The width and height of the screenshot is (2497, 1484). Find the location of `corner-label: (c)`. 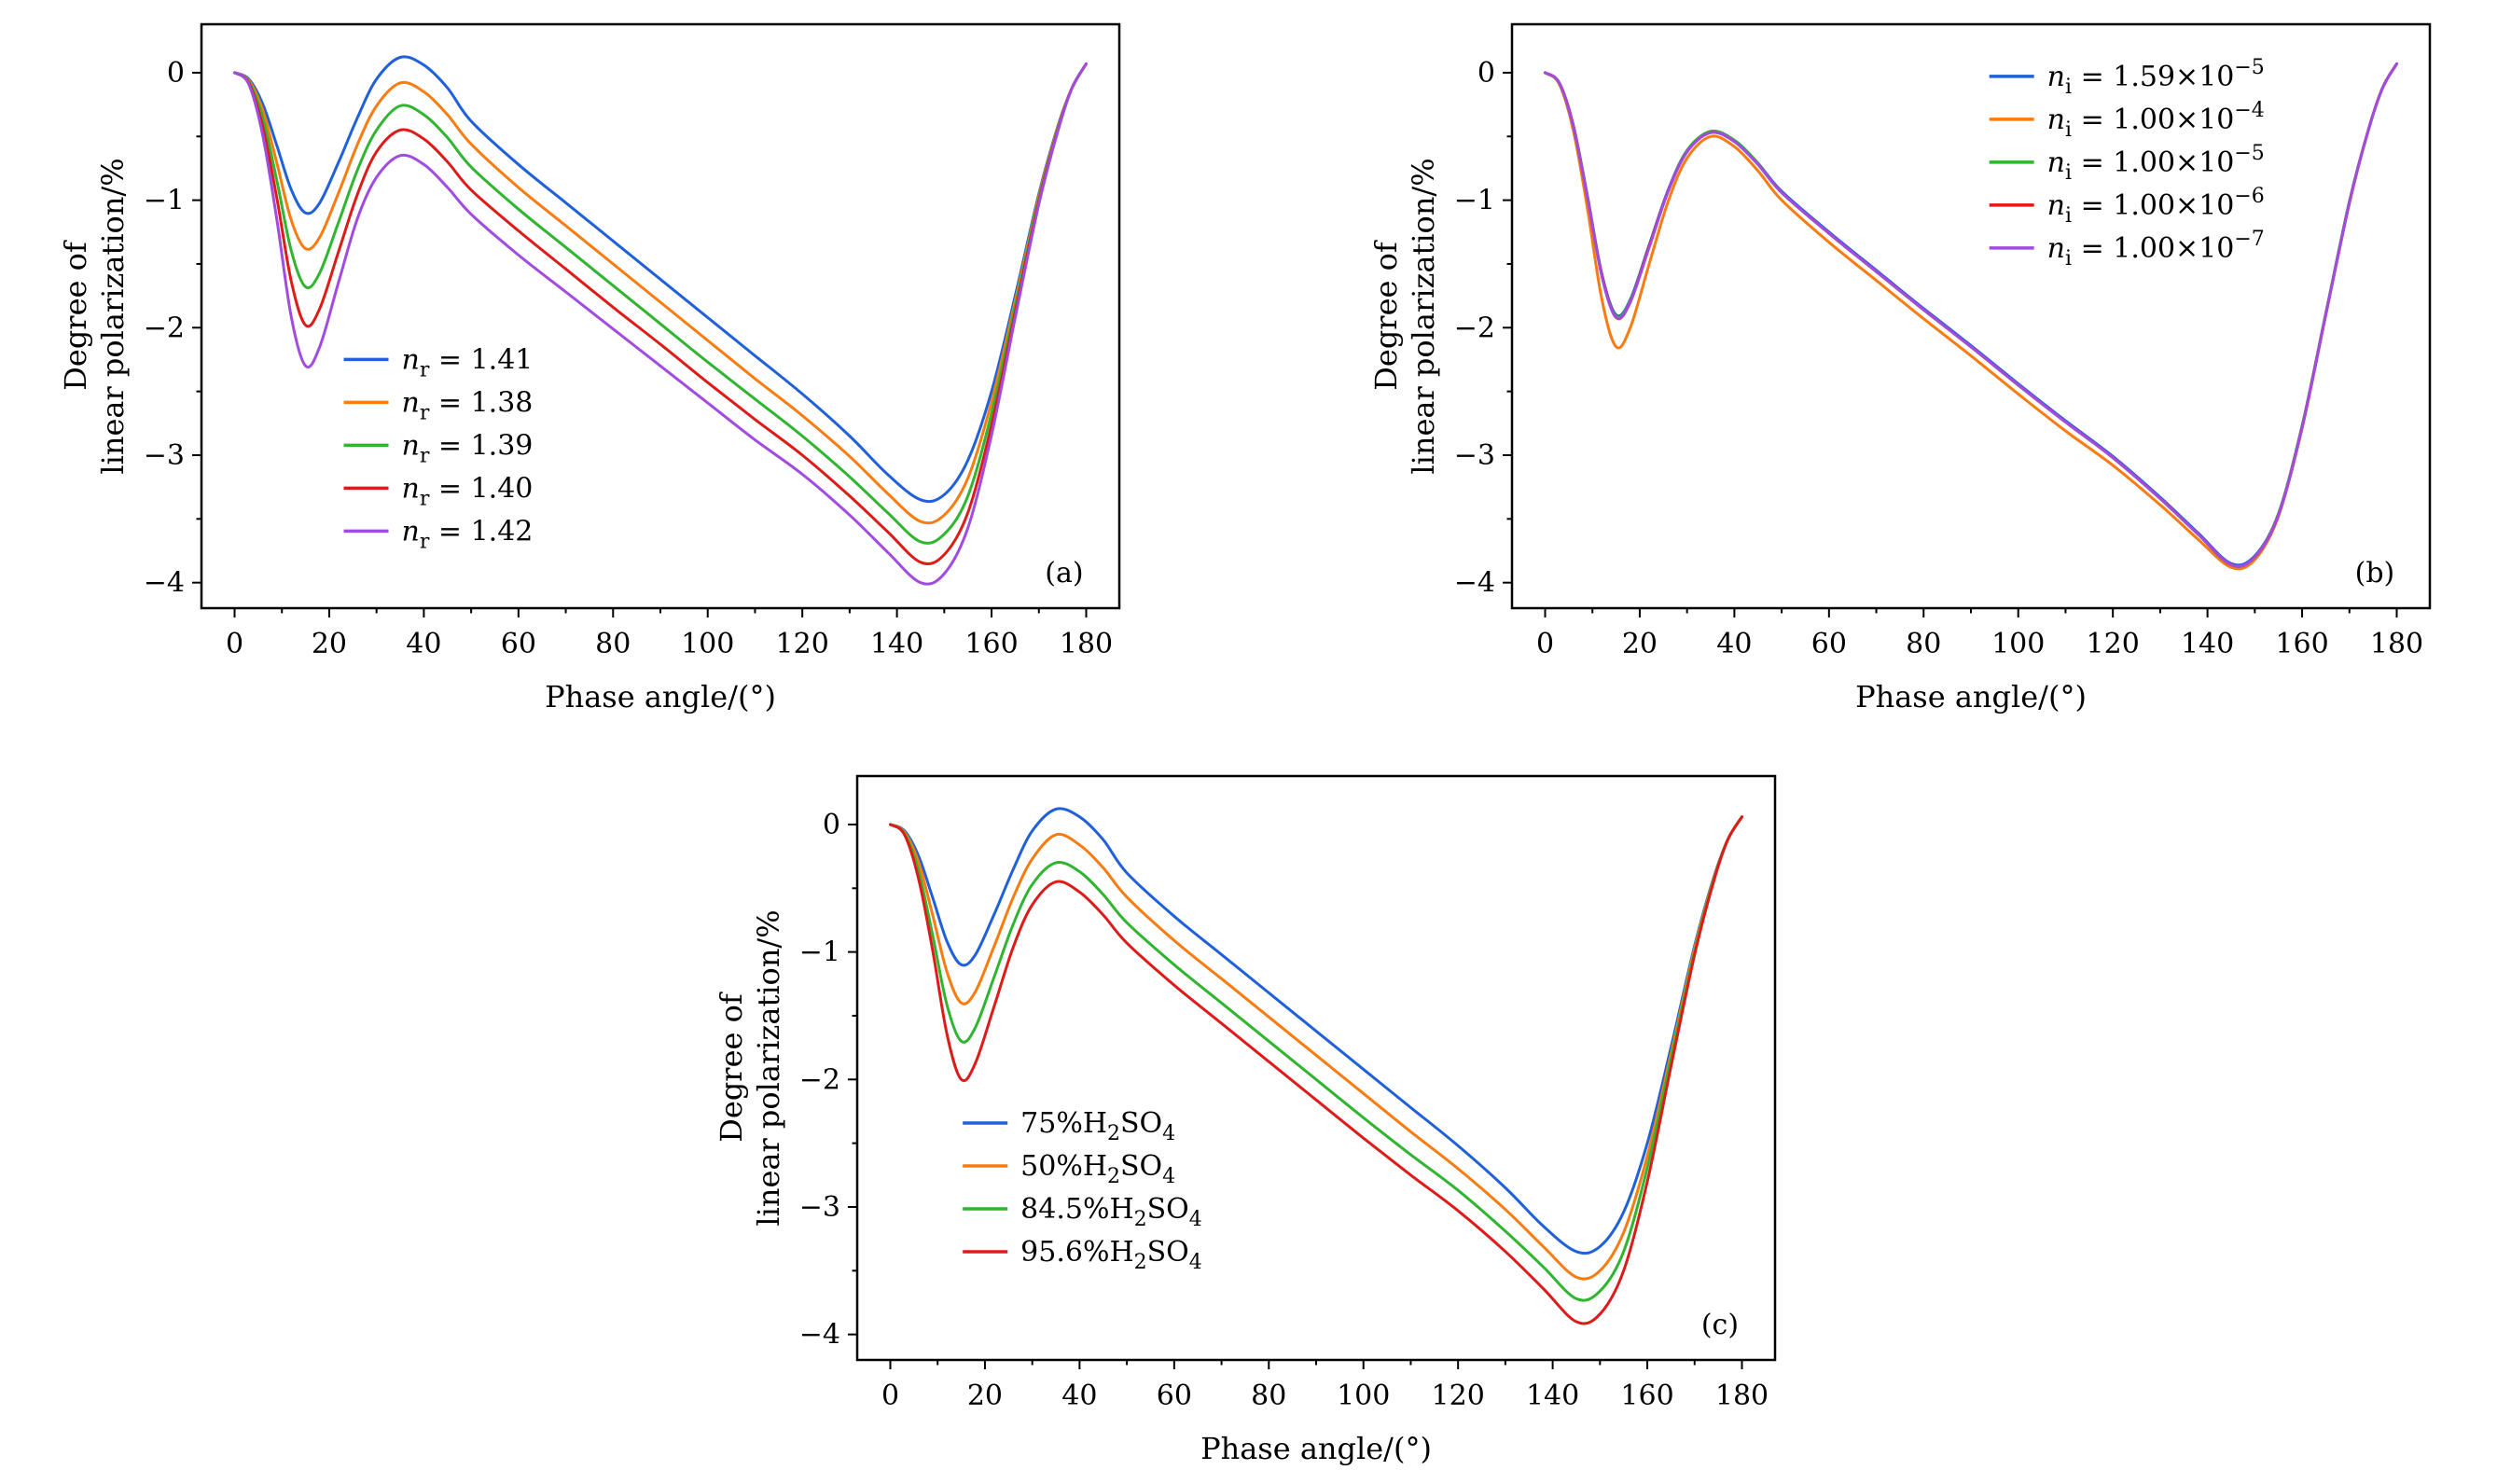

corner-label: (c) is located at coordinates (1719, 1325).